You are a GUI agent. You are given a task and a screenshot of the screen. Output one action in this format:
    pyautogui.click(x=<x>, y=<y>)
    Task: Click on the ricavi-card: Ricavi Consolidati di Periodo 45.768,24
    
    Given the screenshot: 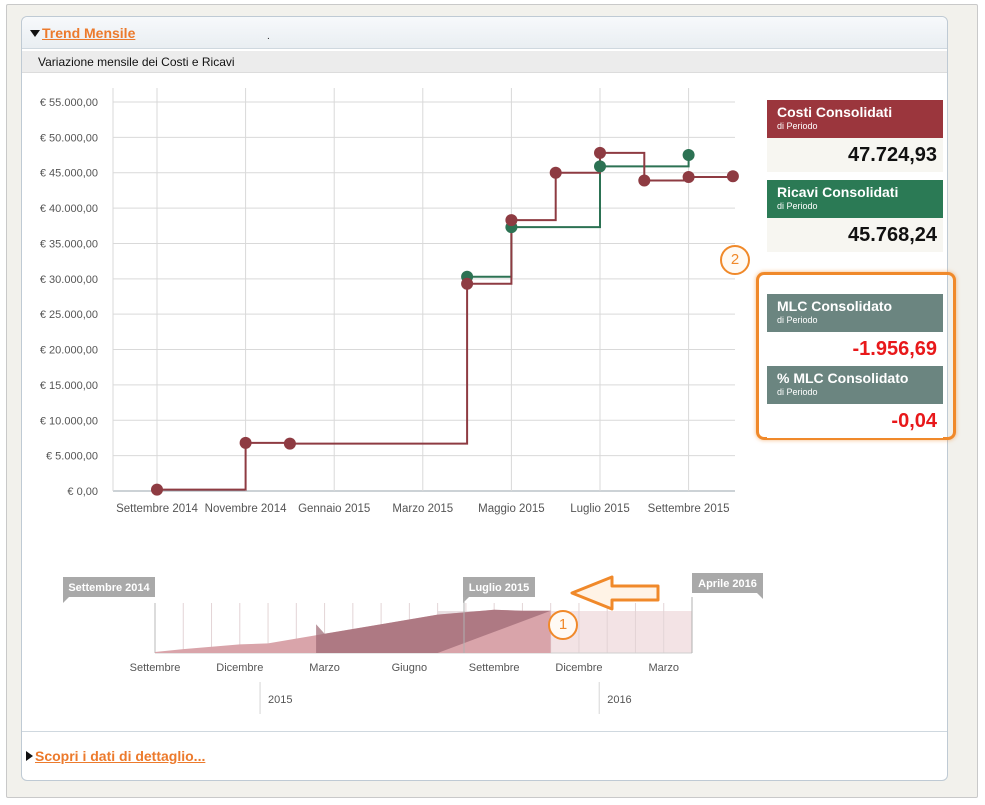 What is the action you would take?
    pyautogui.click(x=855, y=216)
    